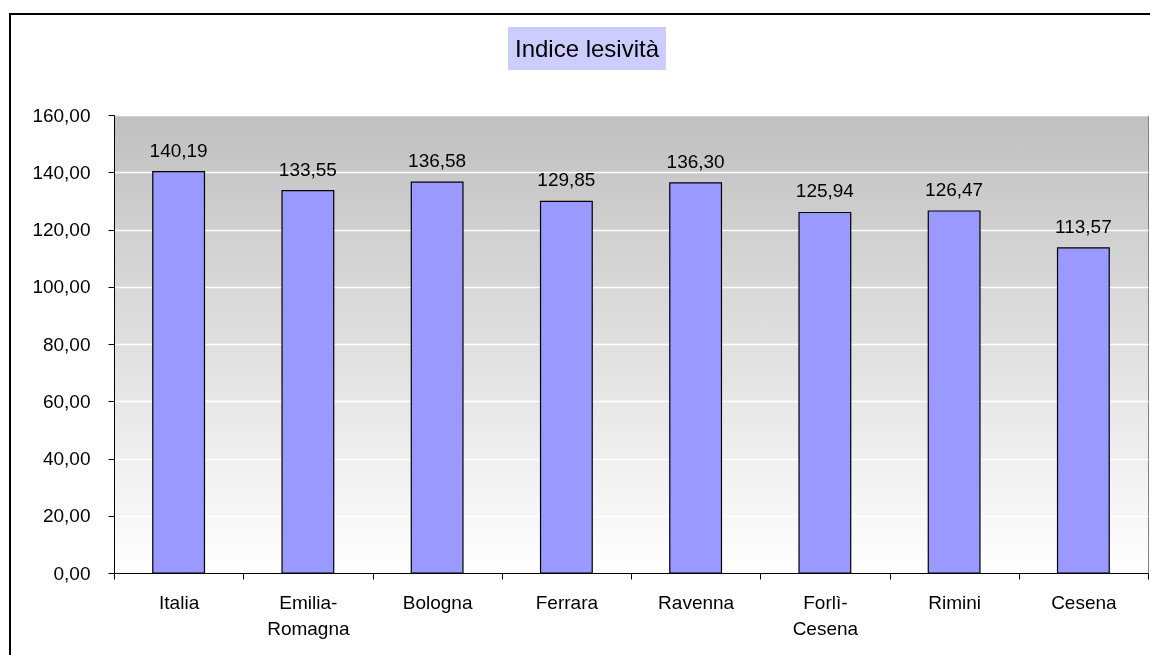 The width and height of the screenshot is (1150, 655). I want to click on y-tick-label: 100,00, so click(61, 287).